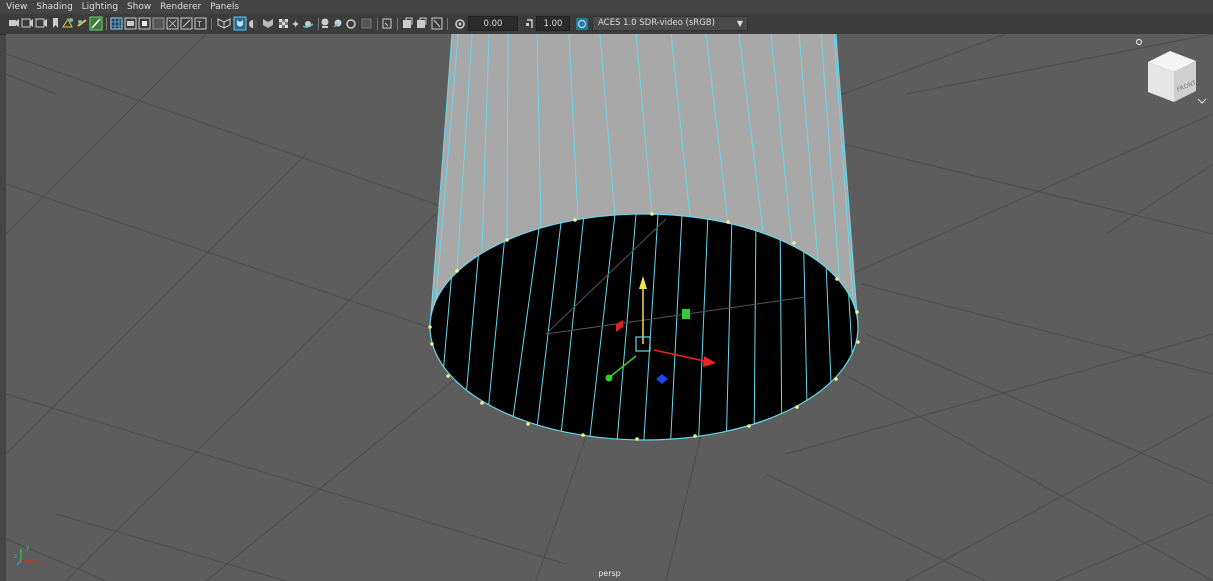 Image resolution: width=1213 pixels, height=581 pixels. What do you see at coordinates (144, 23) in the screenshot?
I see `flat-shade-icon` at bounding box center [144, 23].